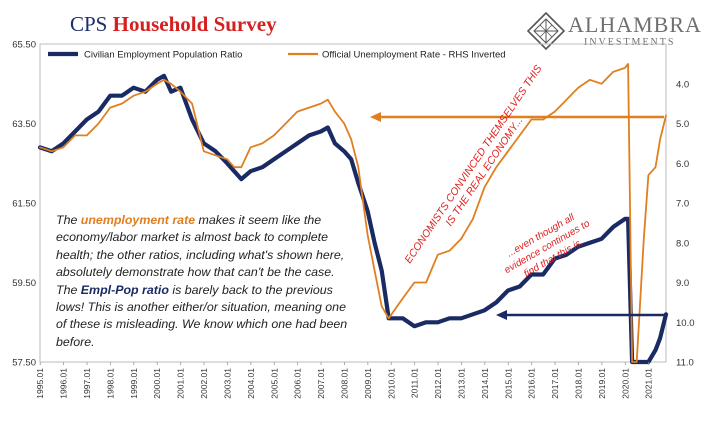  I want to click on x-tick-label: 2017.01, so click(555, 383).